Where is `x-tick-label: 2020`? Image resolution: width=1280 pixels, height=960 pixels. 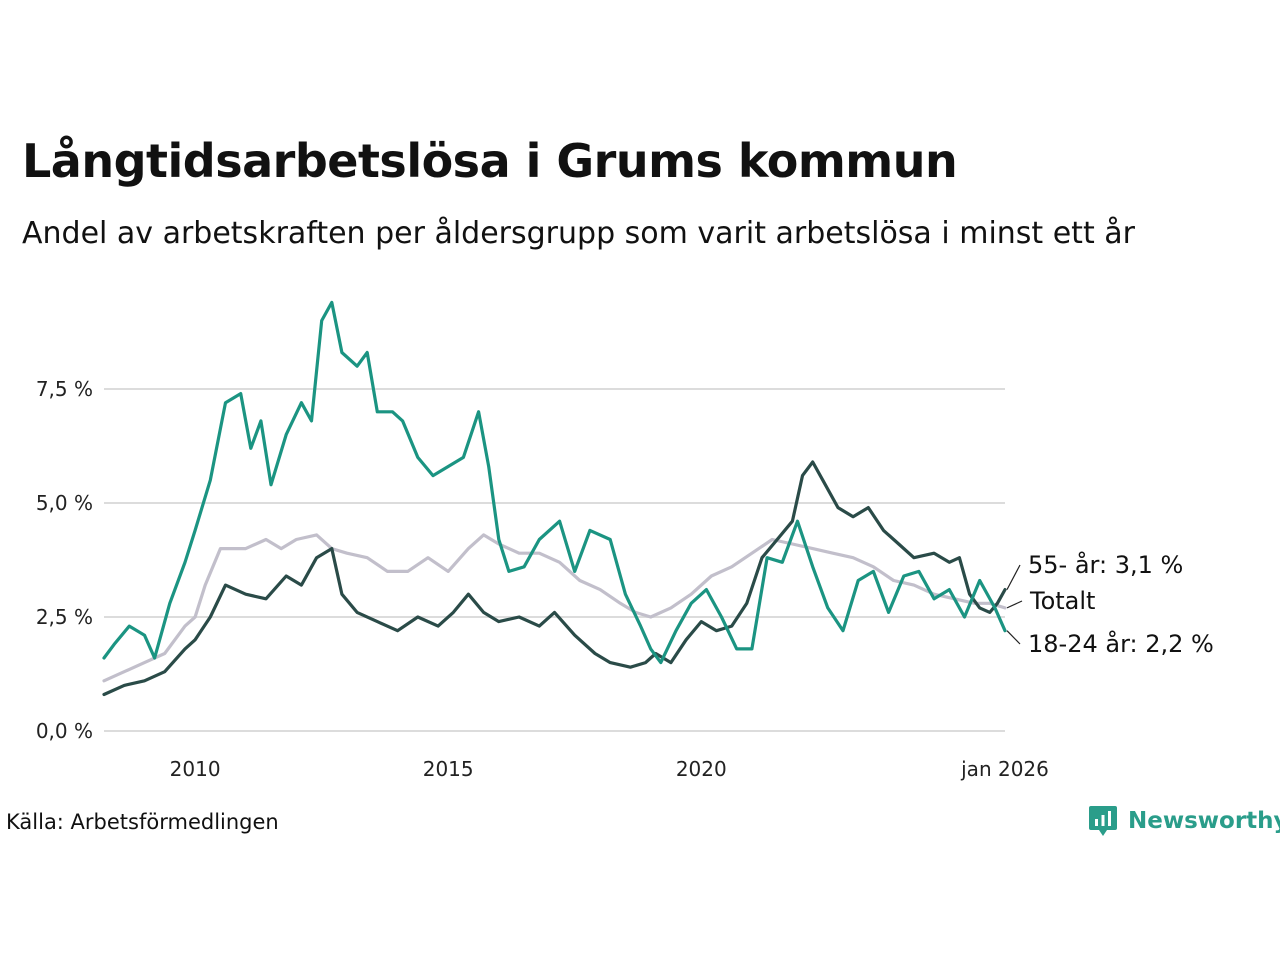 x-tick-label: 2020 is located at coordinates (701, 769).